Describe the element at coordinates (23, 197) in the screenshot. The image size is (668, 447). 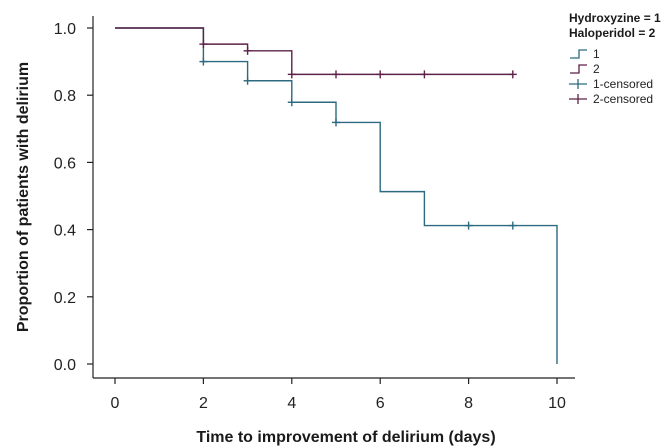
I see `y-axis-title: Proportion of patients with delirium` at that location.